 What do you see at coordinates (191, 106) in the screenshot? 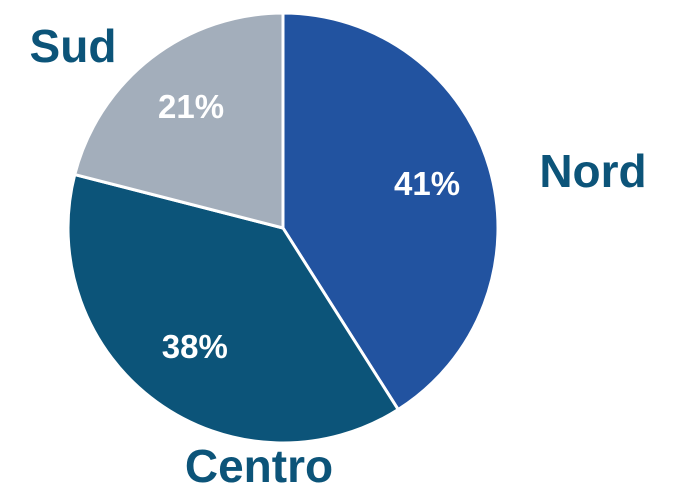
I see `value-label: 21%` at bounding box center [191, 106].